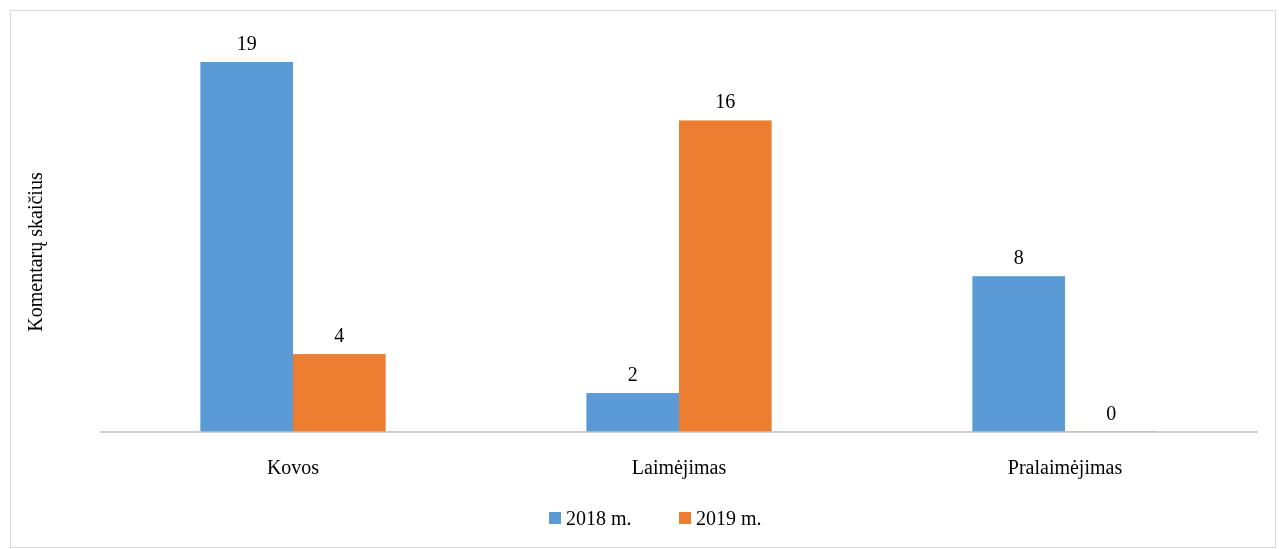 The image size is (1279, 549). I want to click on x-tick-label: Kovos, so click(293, 467).